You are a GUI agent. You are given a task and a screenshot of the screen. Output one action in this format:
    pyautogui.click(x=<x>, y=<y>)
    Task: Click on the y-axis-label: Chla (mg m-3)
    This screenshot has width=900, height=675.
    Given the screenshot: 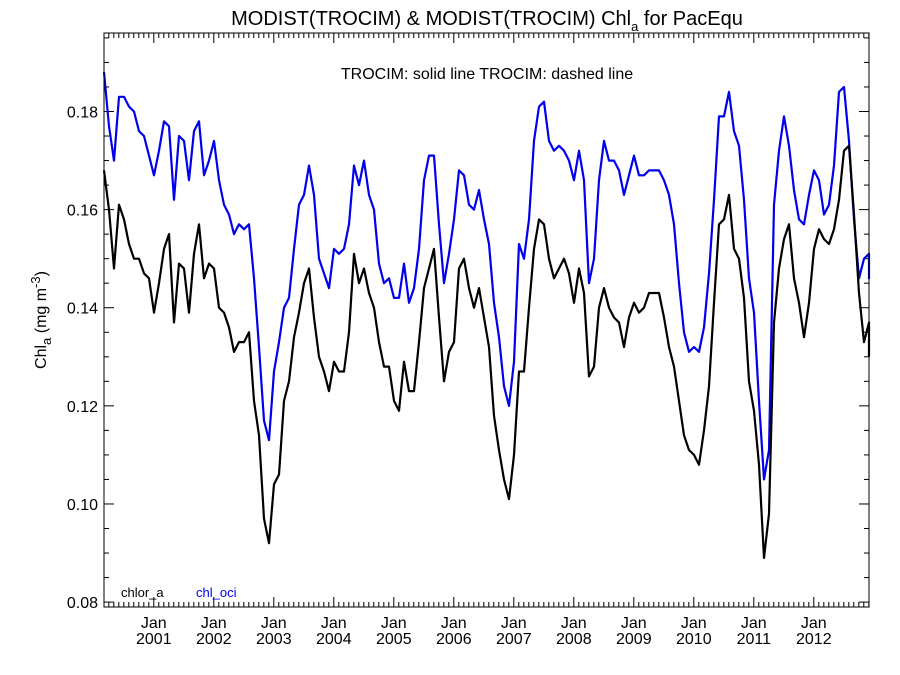 What is the action you would take?
    pyautogui.click(x=41, y=320)
    